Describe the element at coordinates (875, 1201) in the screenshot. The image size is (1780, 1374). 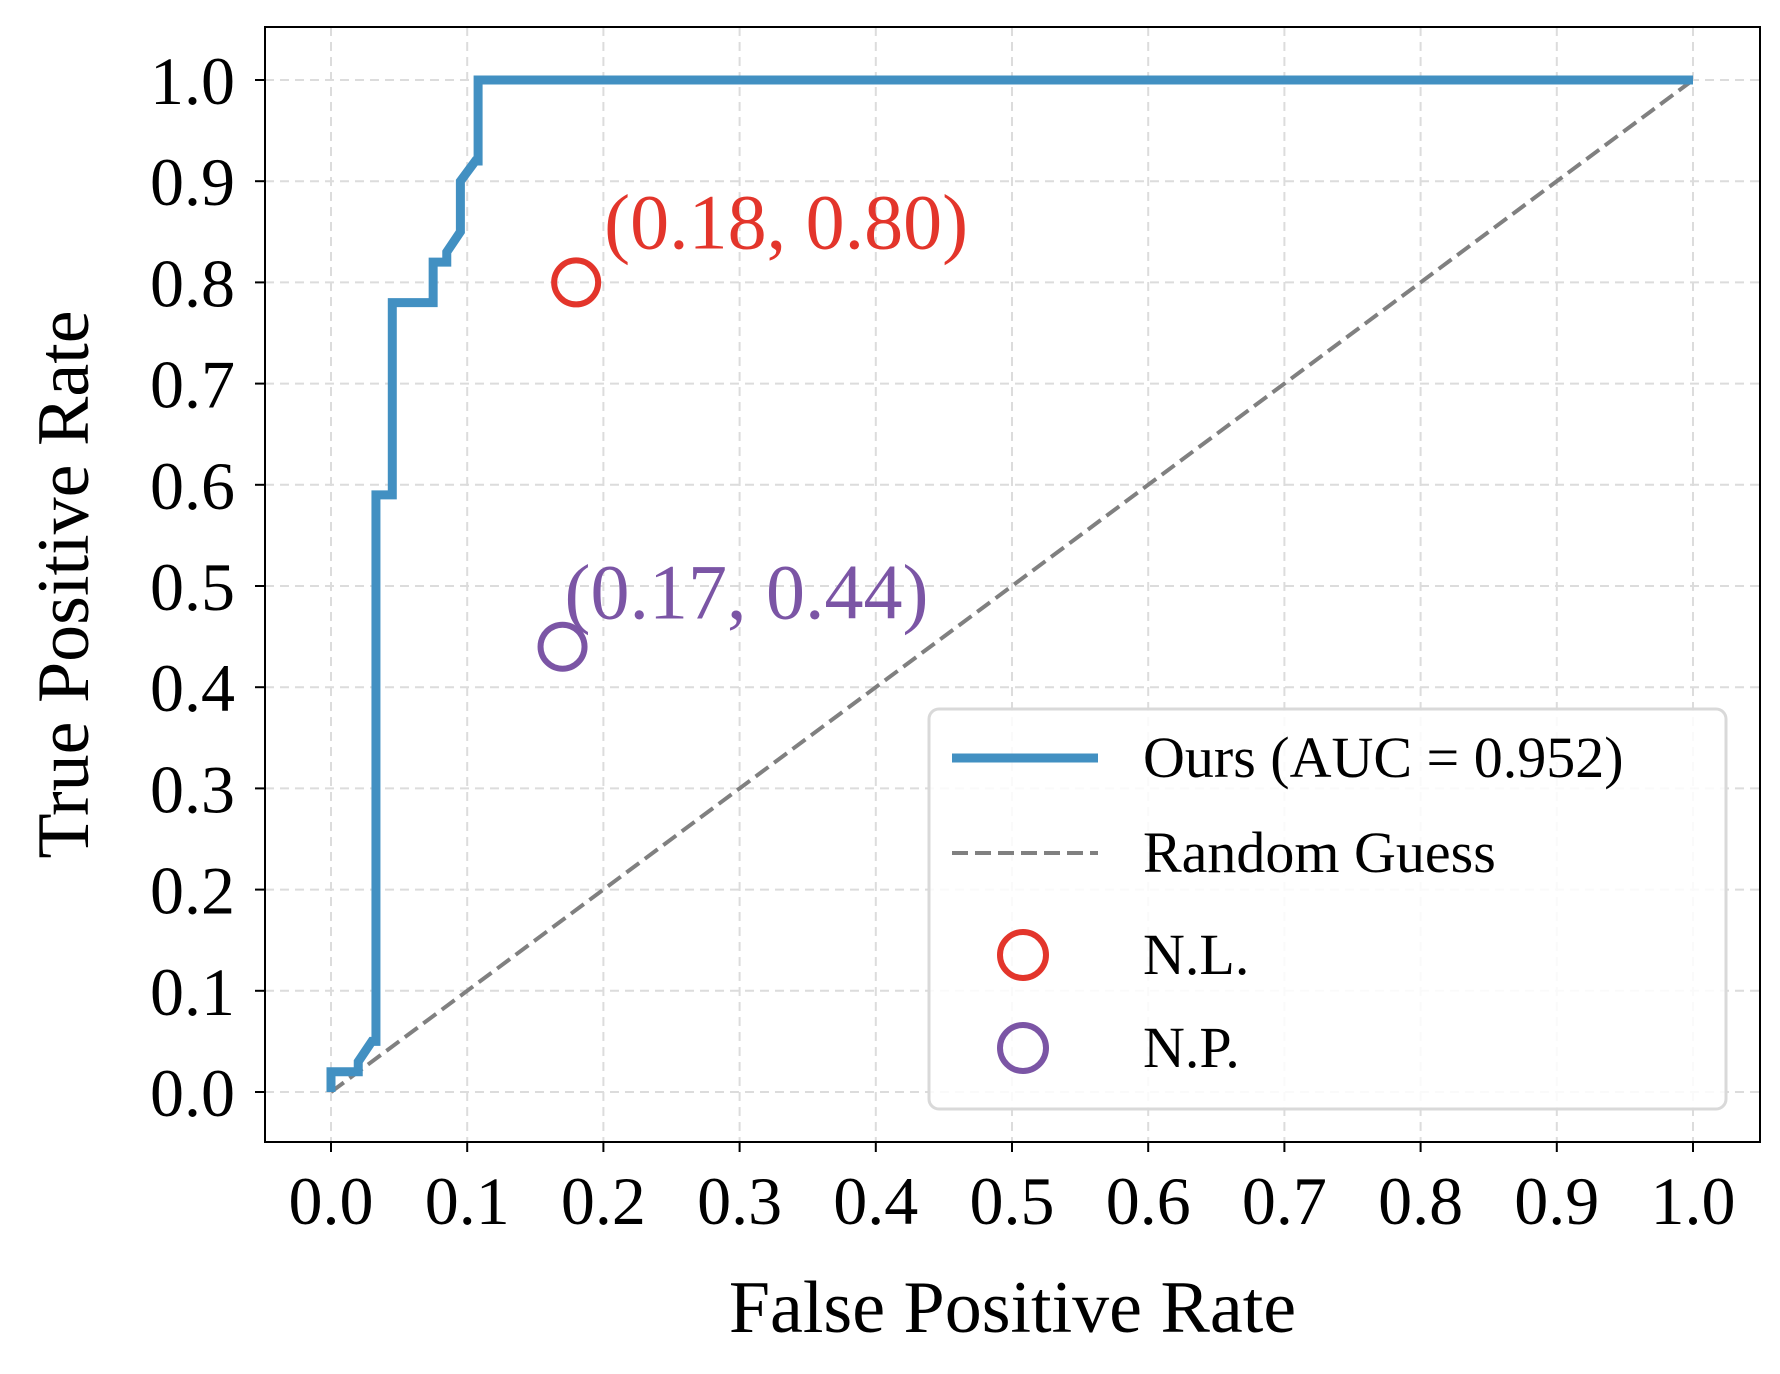
I see `x-tick-label-4: 0.4` at that location.